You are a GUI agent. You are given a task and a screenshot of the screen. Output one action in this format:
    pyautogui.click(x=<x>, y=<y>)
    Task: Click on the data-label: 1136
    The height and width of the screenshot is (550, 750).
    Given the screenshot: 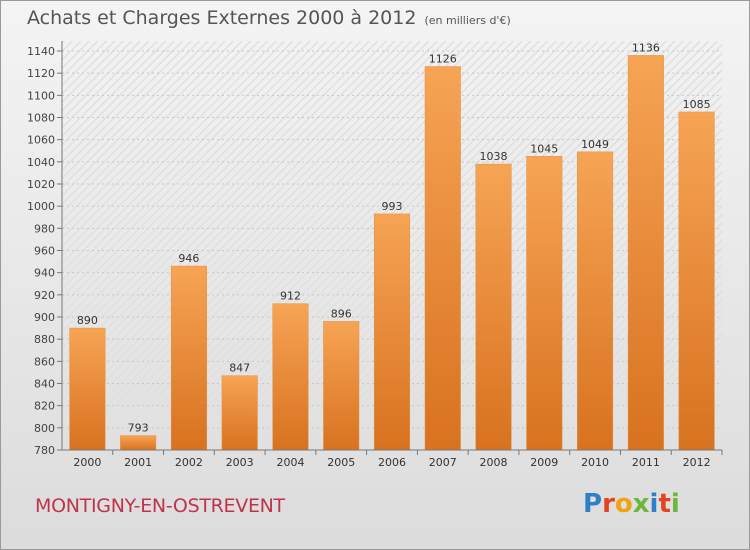 What is the action you would take?
    pyautogui.click(x=646, y=47)
    